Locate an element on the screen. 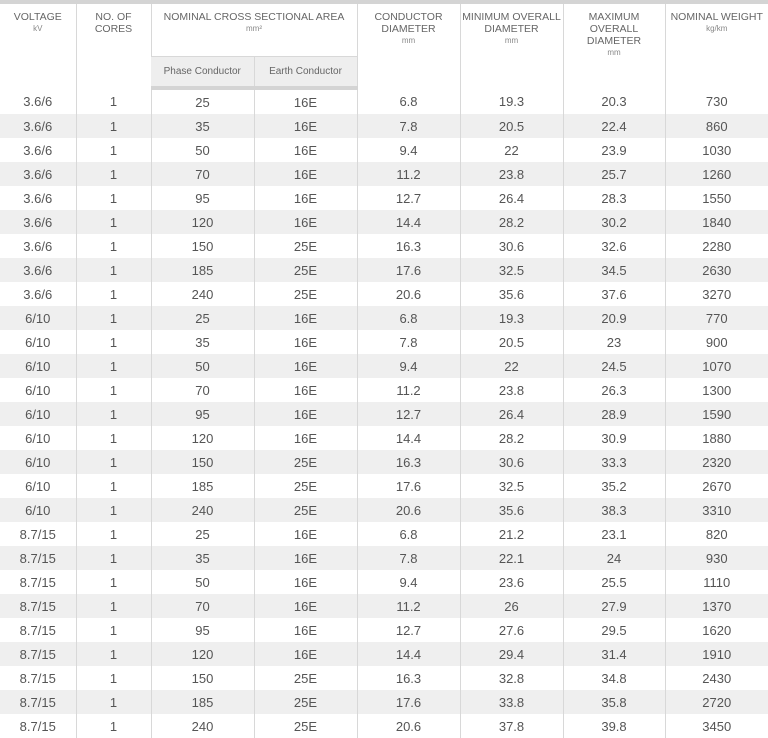 The image size is (768, 738). table-row: 3.6/6 1 240 25E 20.6 35.6 37.6 3270 is located at coordinates (384, 294).